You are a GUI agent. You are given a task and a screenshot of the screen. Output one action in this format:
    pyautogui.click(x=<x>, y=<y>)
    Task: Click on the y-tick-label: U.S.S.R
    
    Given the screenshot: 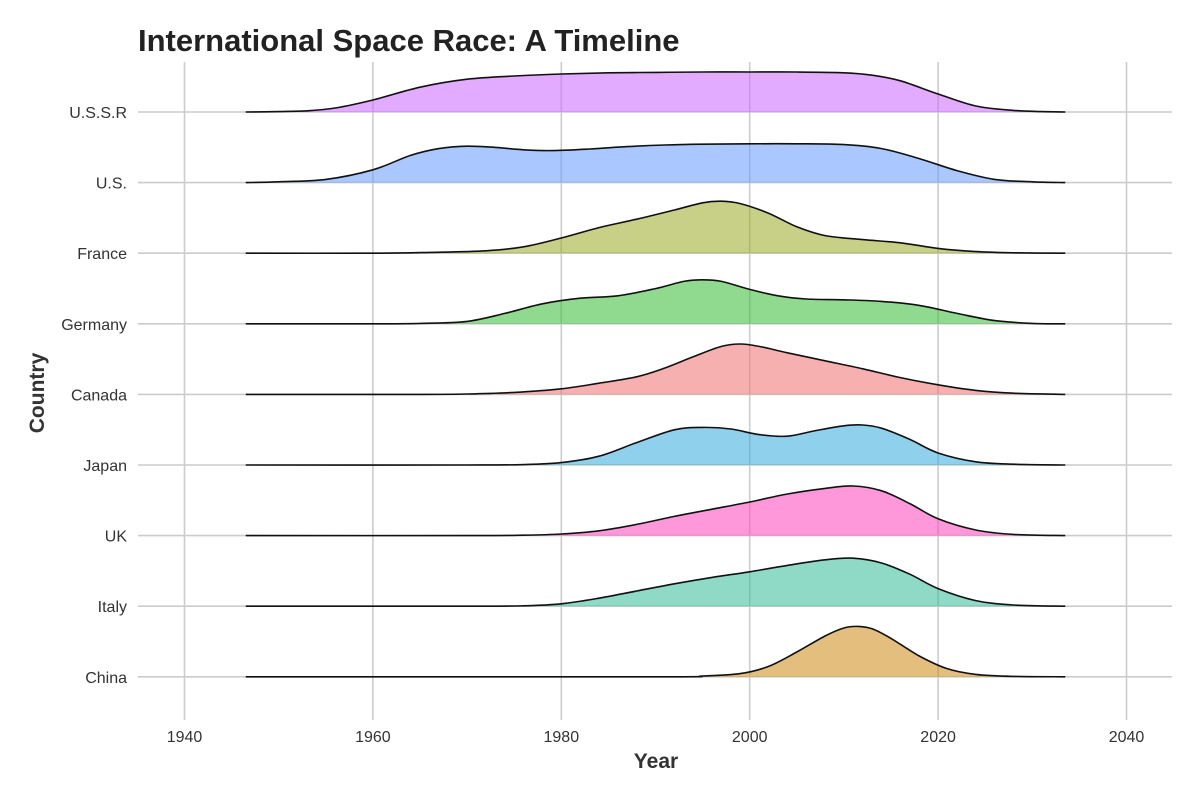 What is the action you would take?
    pyautogui.click(x=98, y=113)
    